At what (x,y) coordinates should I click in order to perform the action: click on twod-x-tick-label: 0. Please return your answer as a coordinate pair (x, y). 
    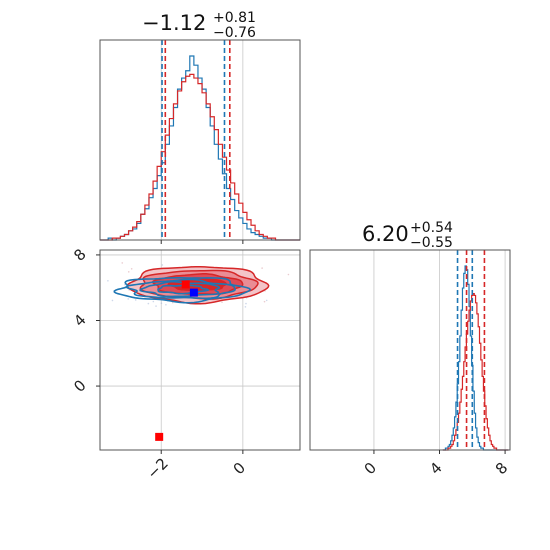
    Looking at the image, I should click on (239, 468).